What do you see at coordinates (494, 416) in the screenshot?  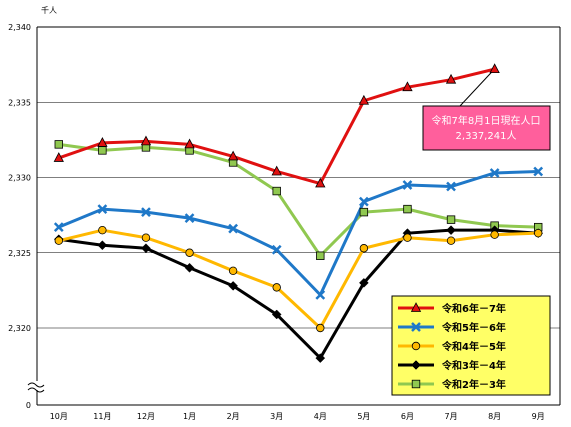 I see `x-tick-label: 8月` at bounding box center [494, 416].